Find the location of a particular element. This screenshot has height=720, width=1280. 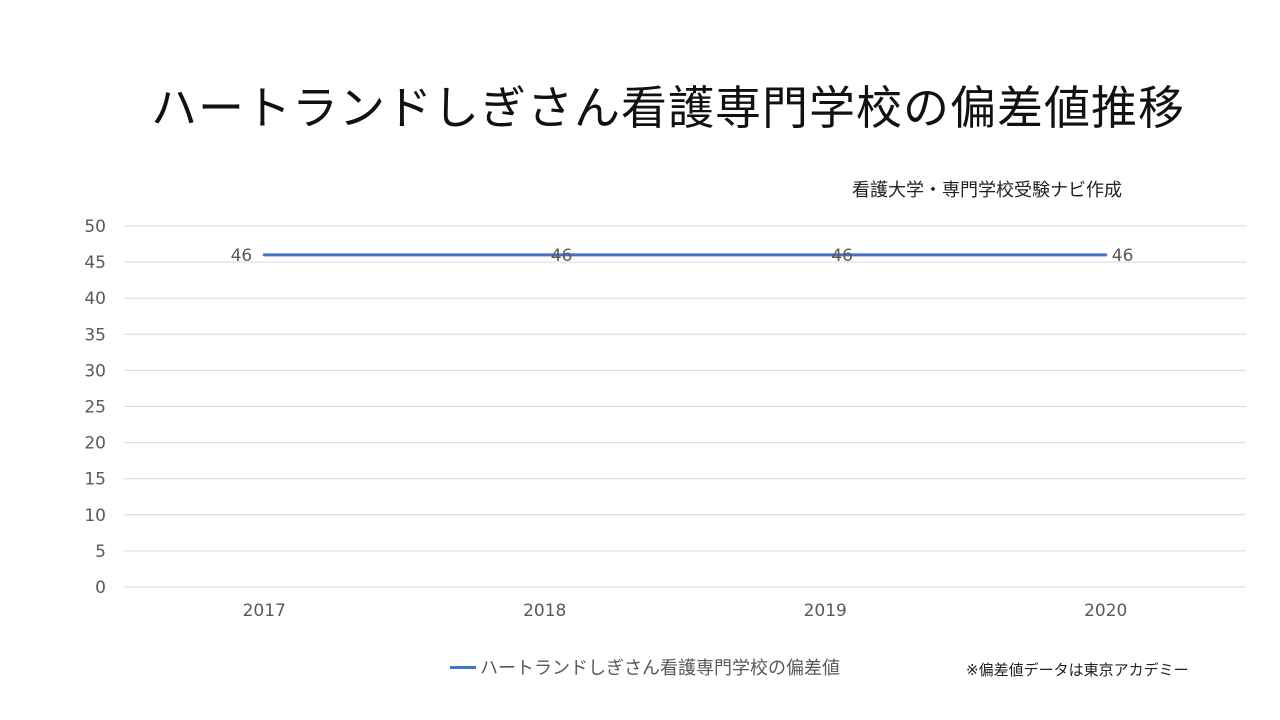

legend-label: ハートランドしぎさん看護専門学校の偏差値 is located at coordinates (660, 668).